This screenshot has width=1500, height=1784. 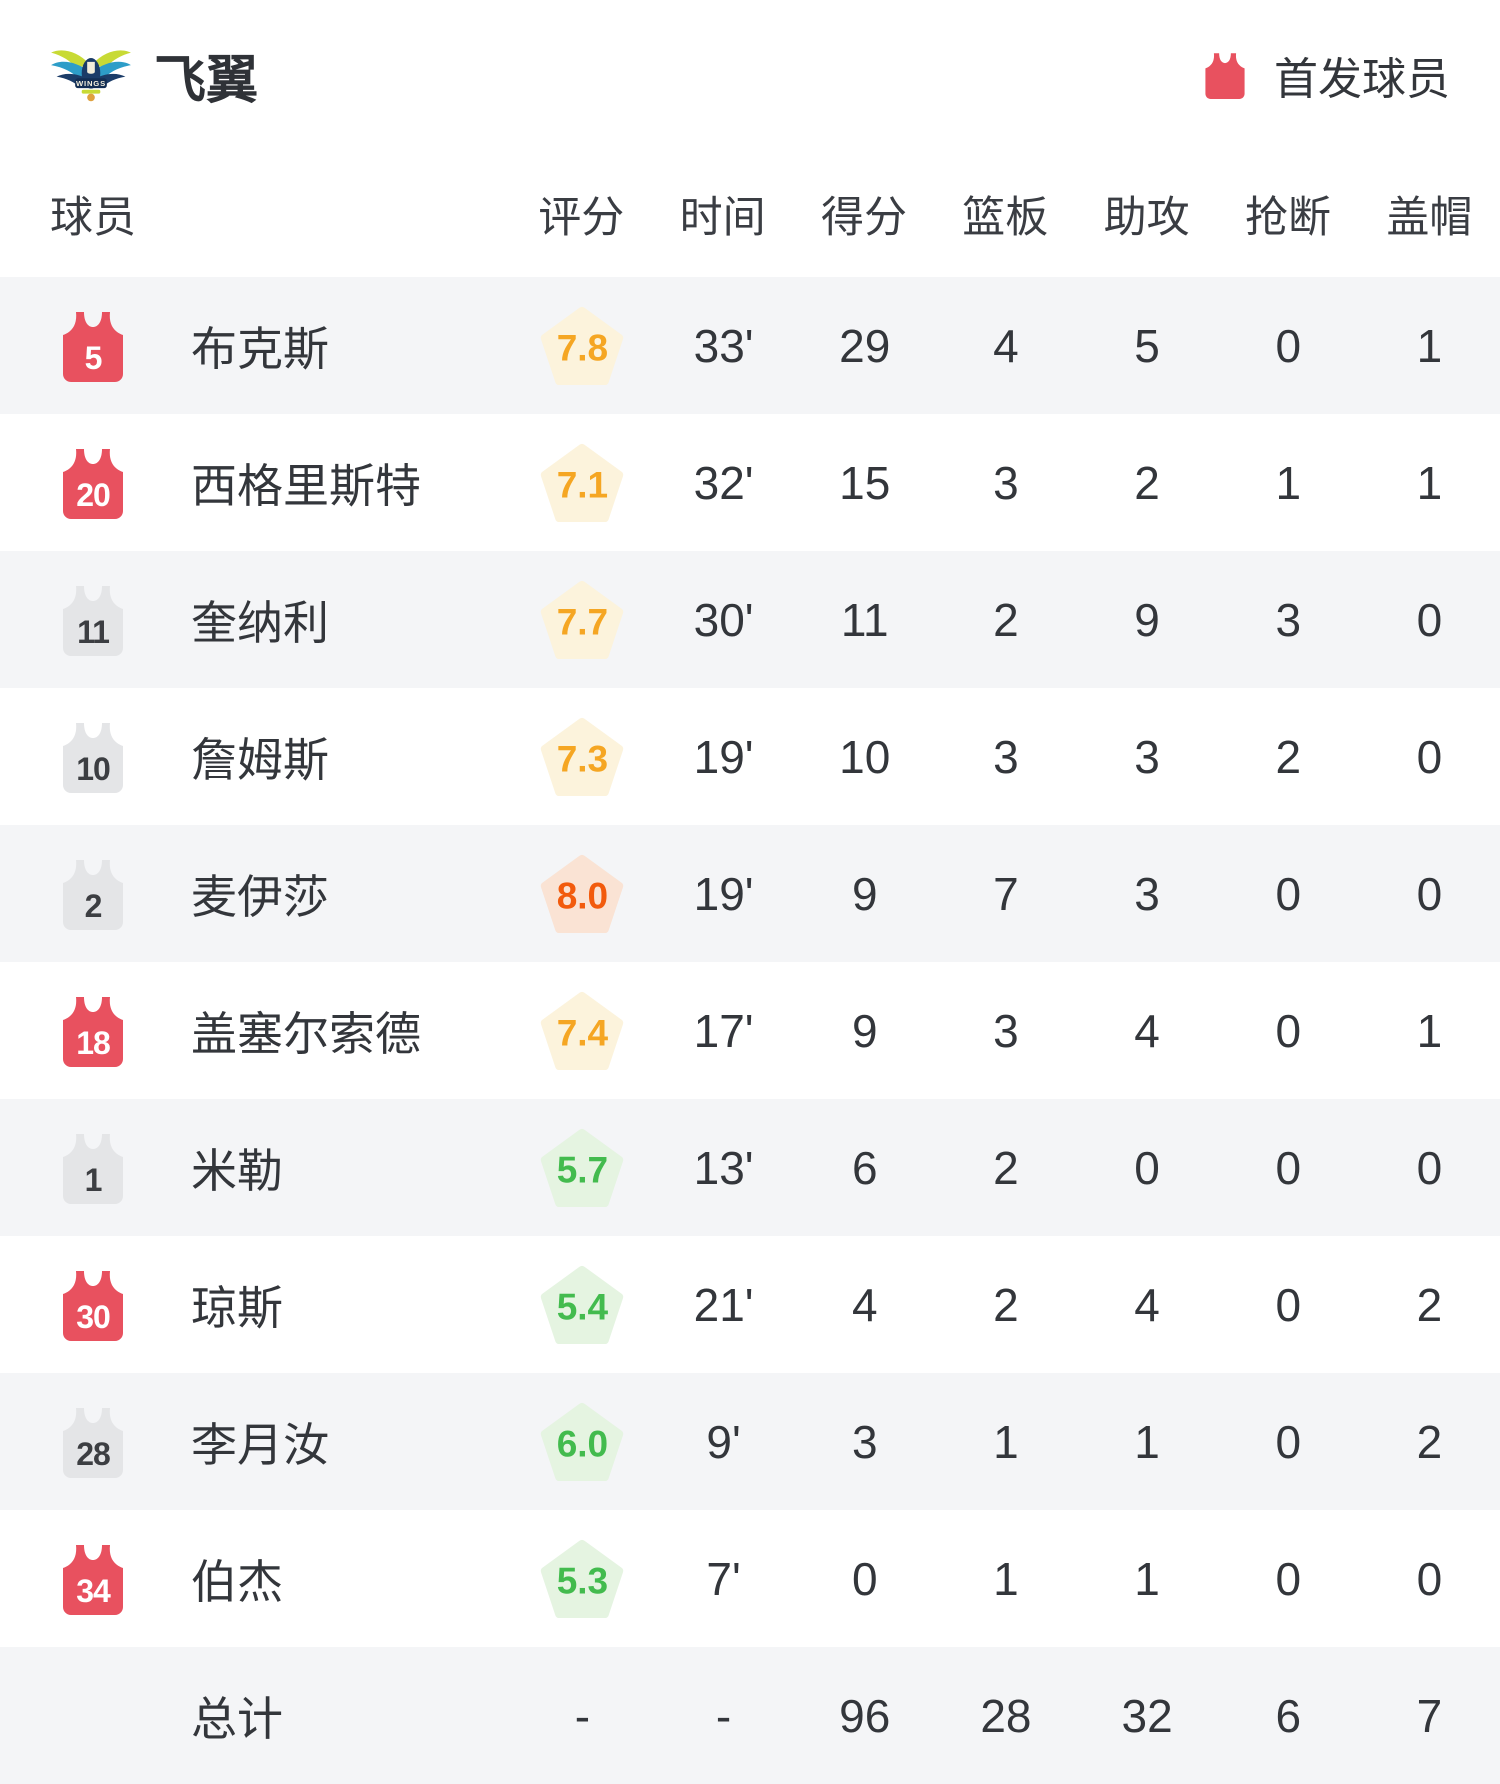 I want to click on column-points: 得分, so click(x=863, y=217).